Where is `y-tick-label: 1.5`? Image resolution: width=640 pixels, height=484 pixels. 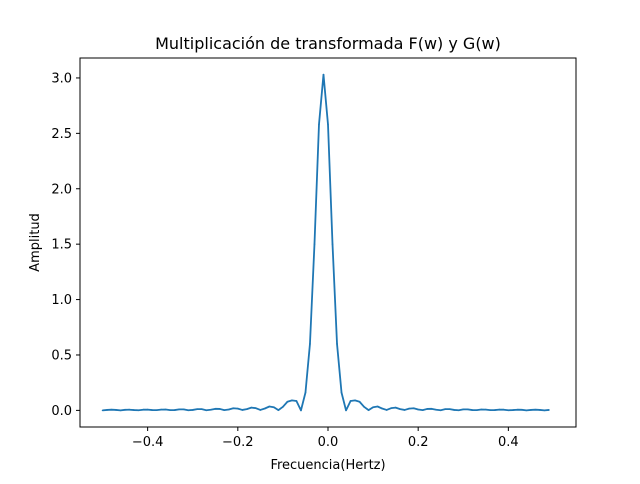
y-tick-label: 1.5 is located at coordinates (61, 245).